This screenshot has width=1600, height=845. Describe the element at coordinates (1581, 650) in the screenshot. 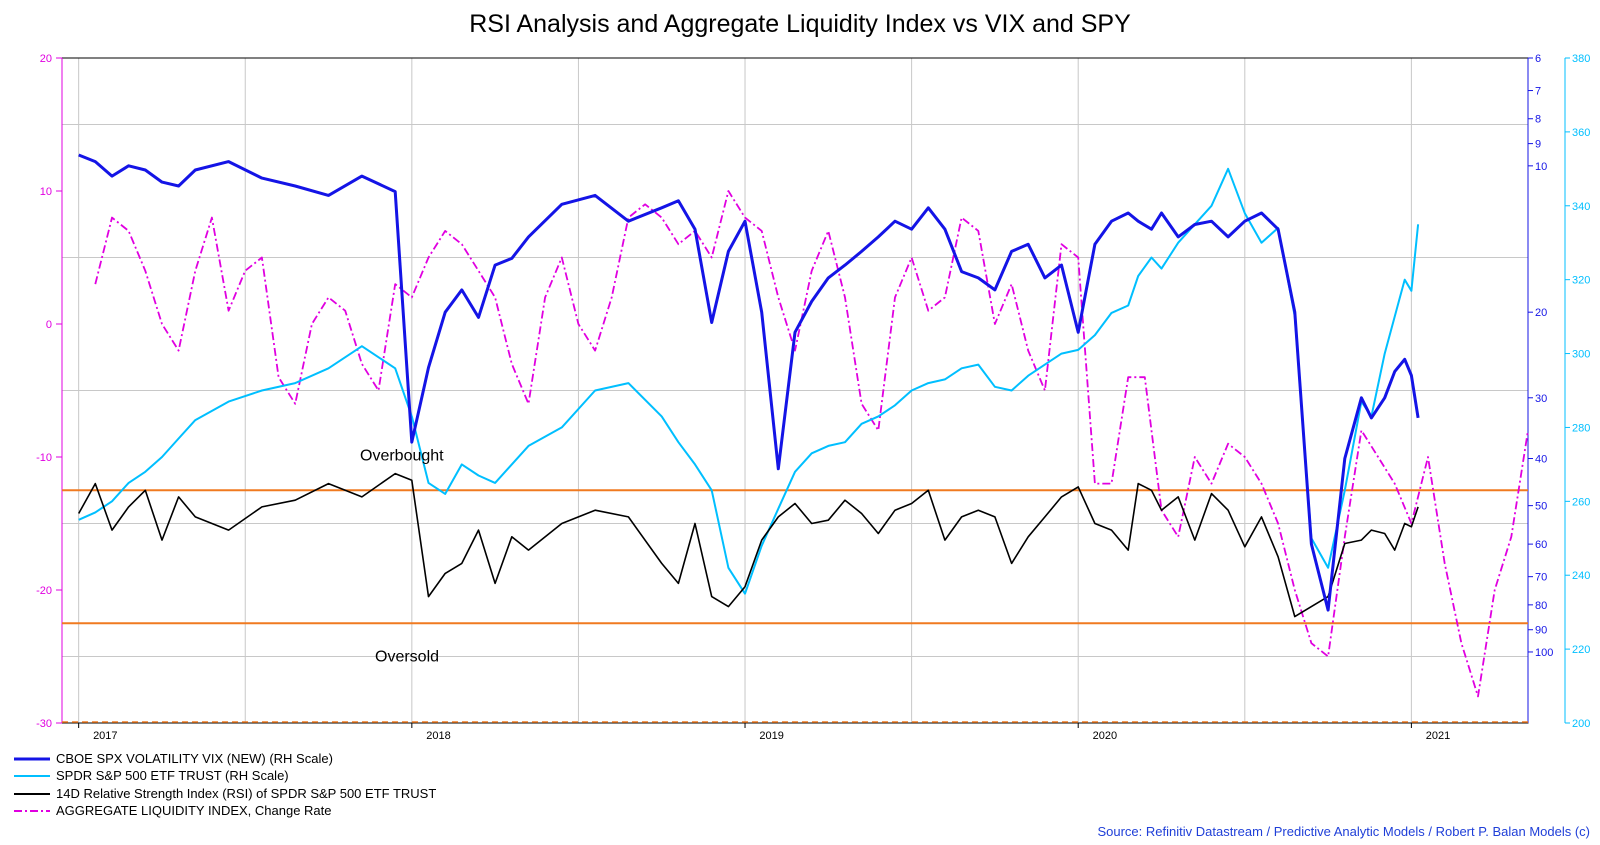

I see `spy-tick-label: 220` at that location.